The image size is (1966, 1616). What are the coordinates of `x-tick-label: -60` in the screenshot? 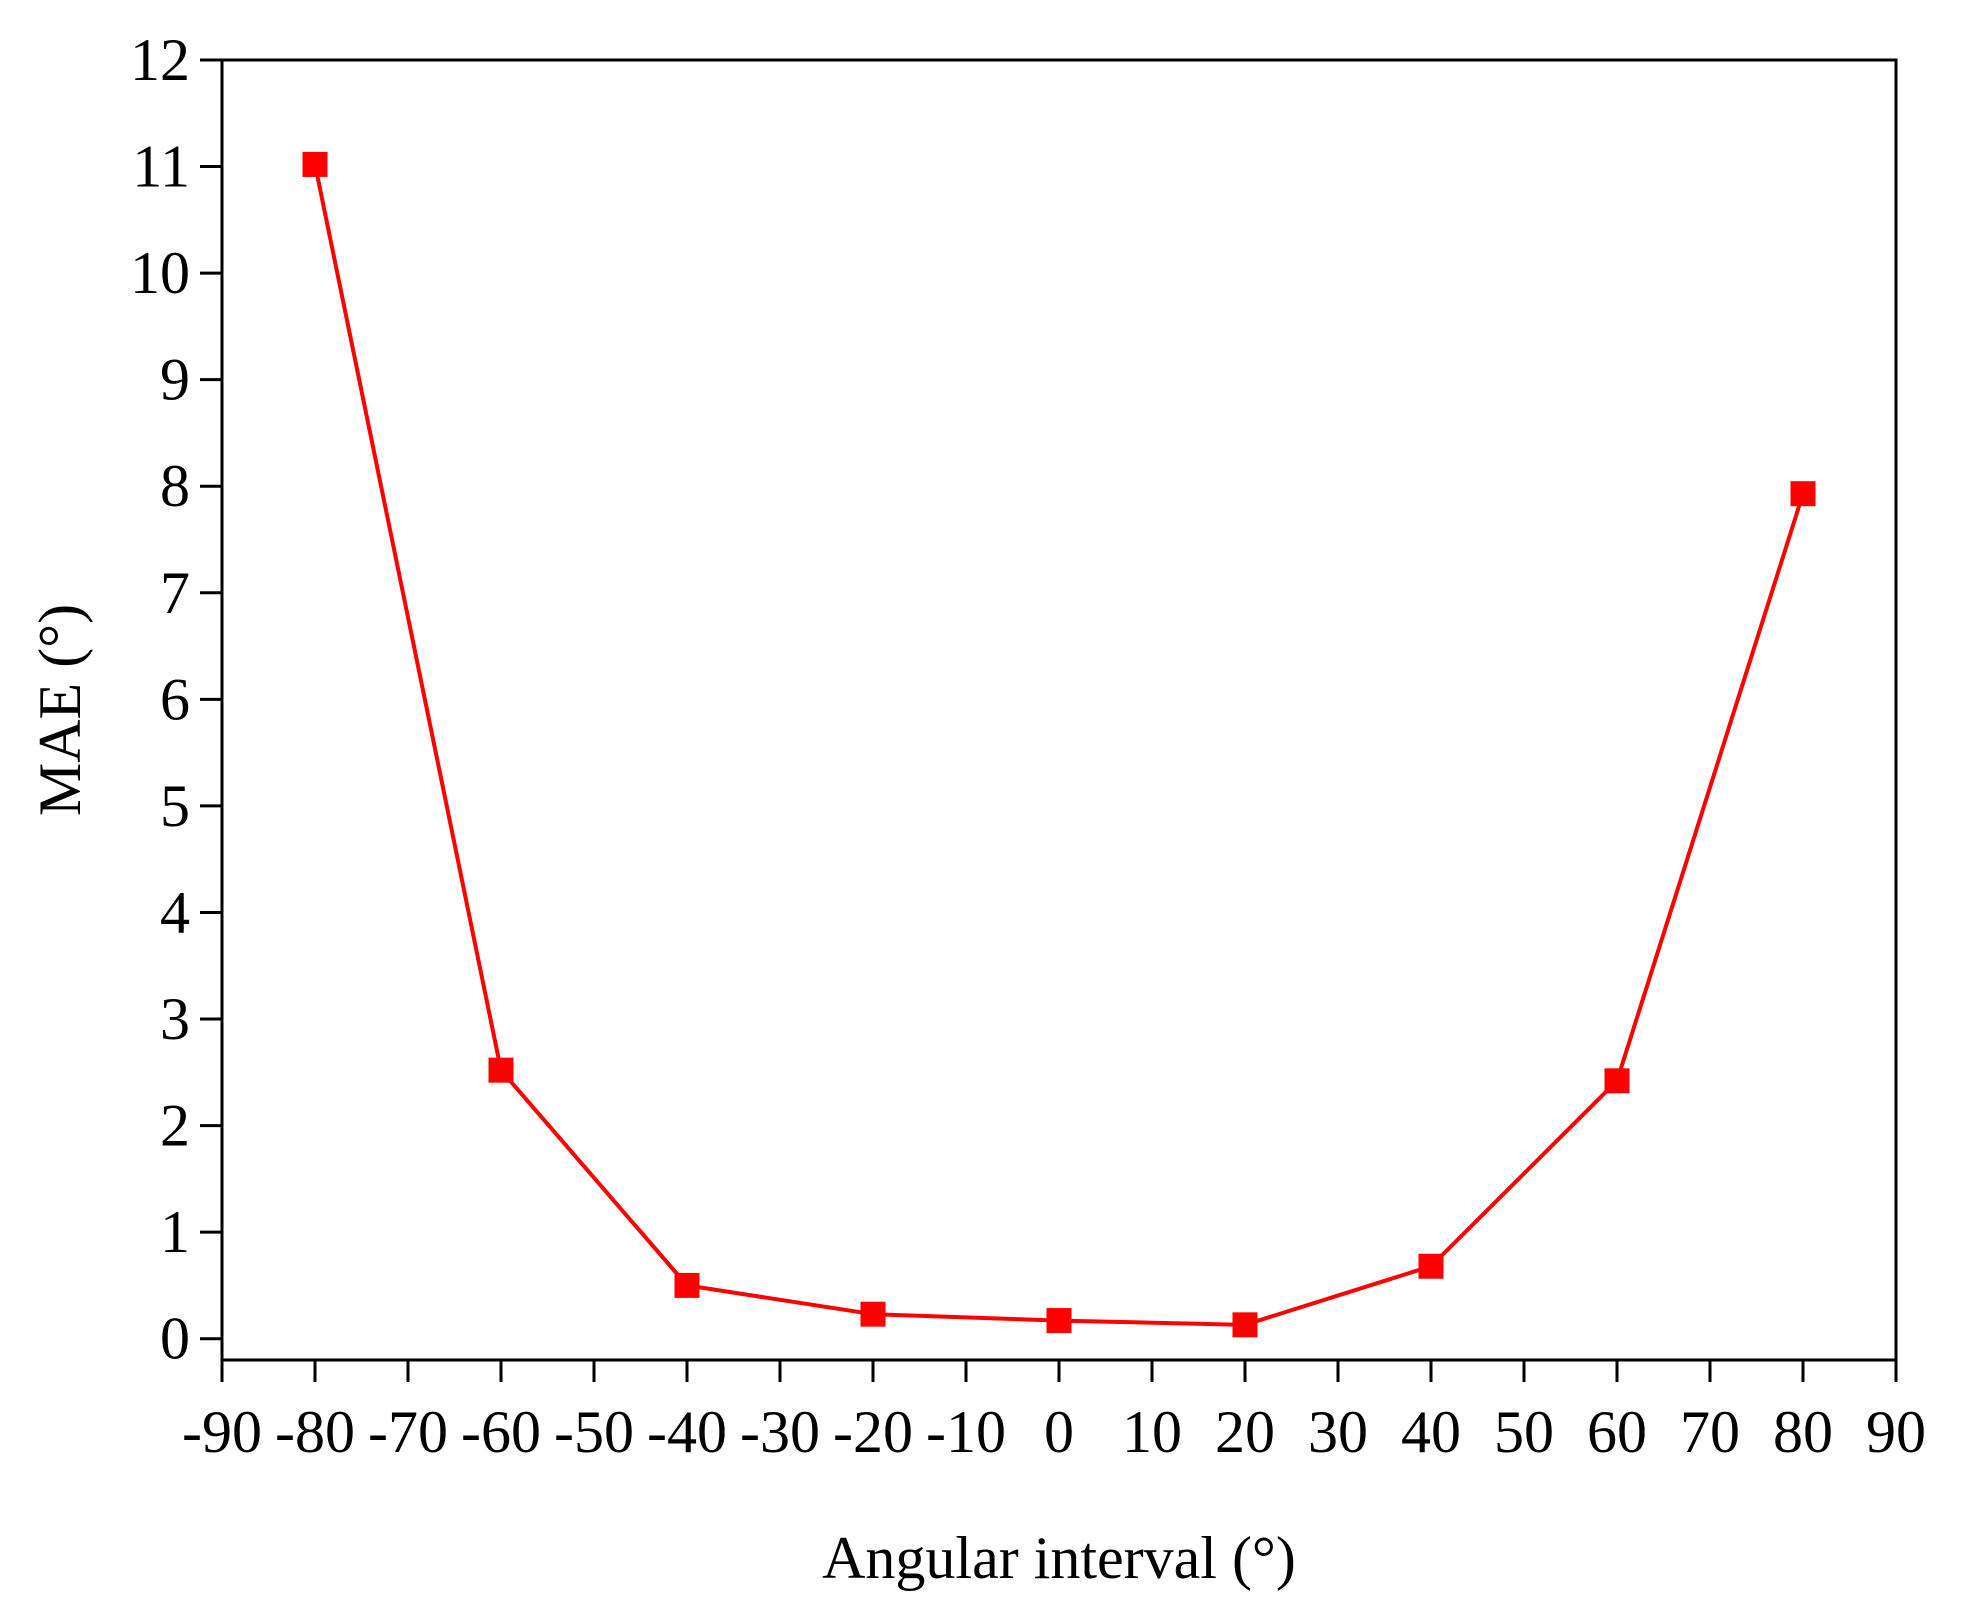 It's located at (501, 1432).